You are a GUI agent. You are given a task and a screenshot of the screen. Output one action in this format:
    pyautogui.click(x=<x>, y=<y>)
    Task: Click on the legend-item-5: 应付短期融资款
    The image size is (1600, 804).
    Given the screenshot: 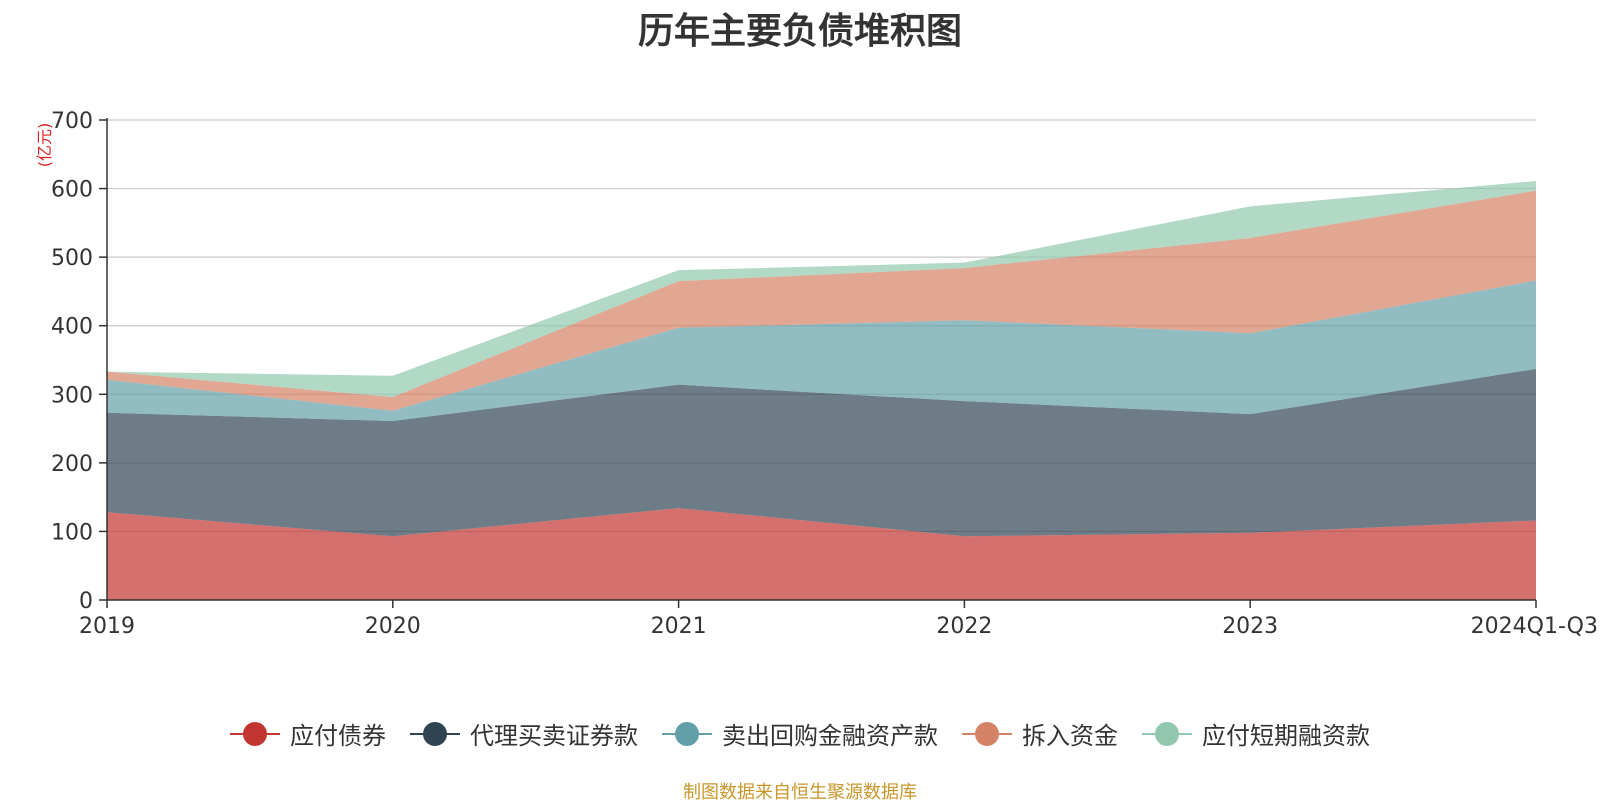 What is the action you would take?
    pyautogui.click(x=1256, y=733)
    